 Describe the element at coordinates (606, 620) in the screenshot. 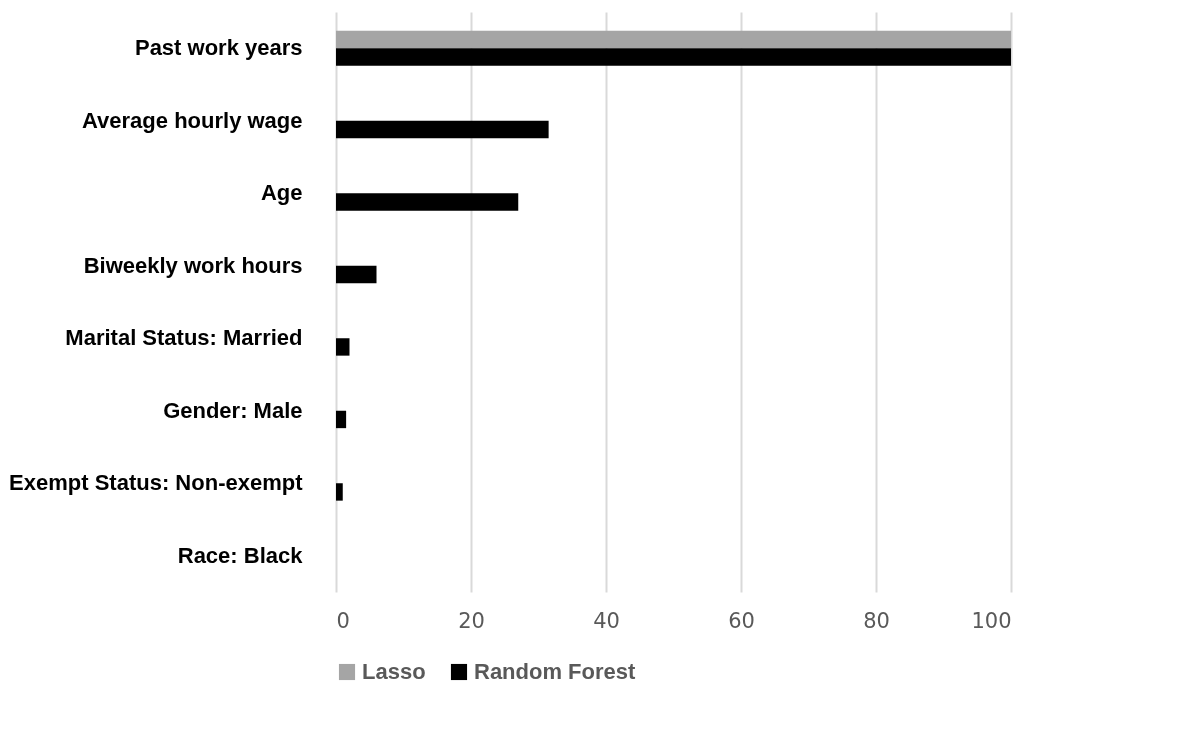

I see `x-tick-label: 40` at that location.